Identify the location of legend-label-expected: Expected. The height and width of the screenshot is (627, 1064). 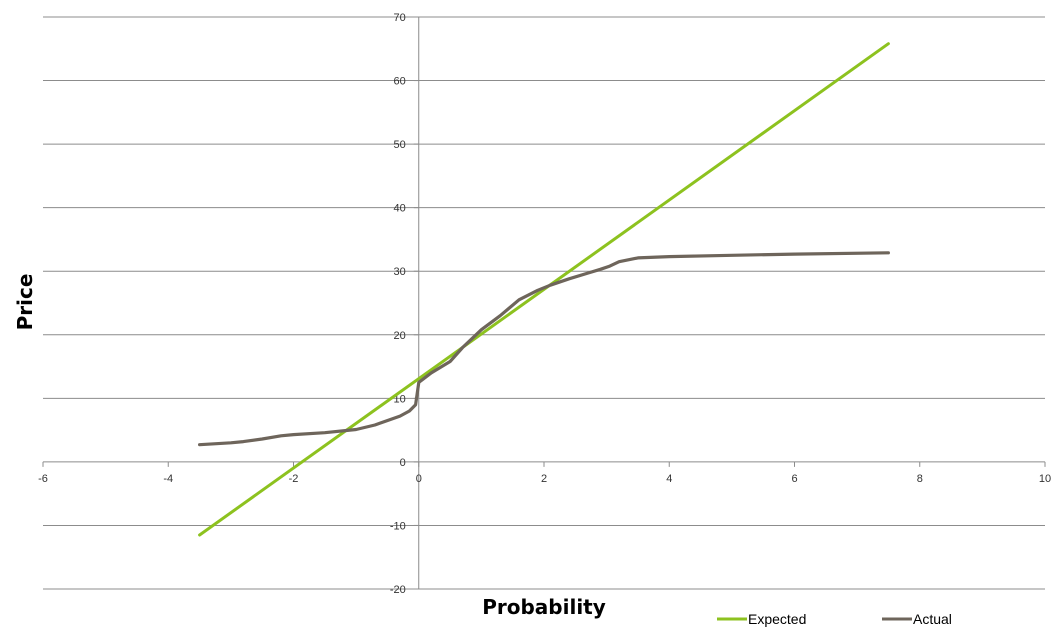
(777, 619).